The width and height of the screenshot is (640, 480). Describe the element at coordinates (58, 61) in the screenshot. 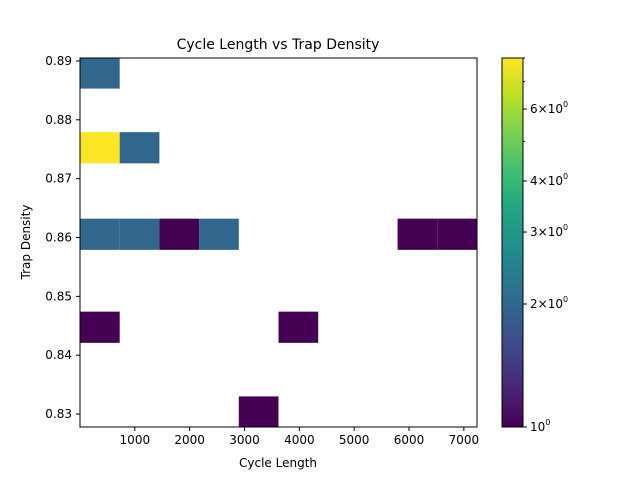

I see `y-tick-label: 0.89` at that location.